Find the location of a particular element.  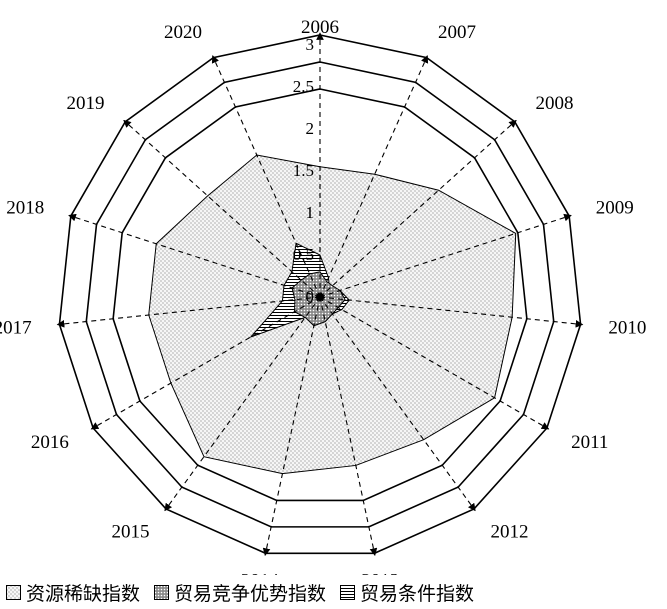

axis-spoke-2007 is located at coordinates (374, 176).